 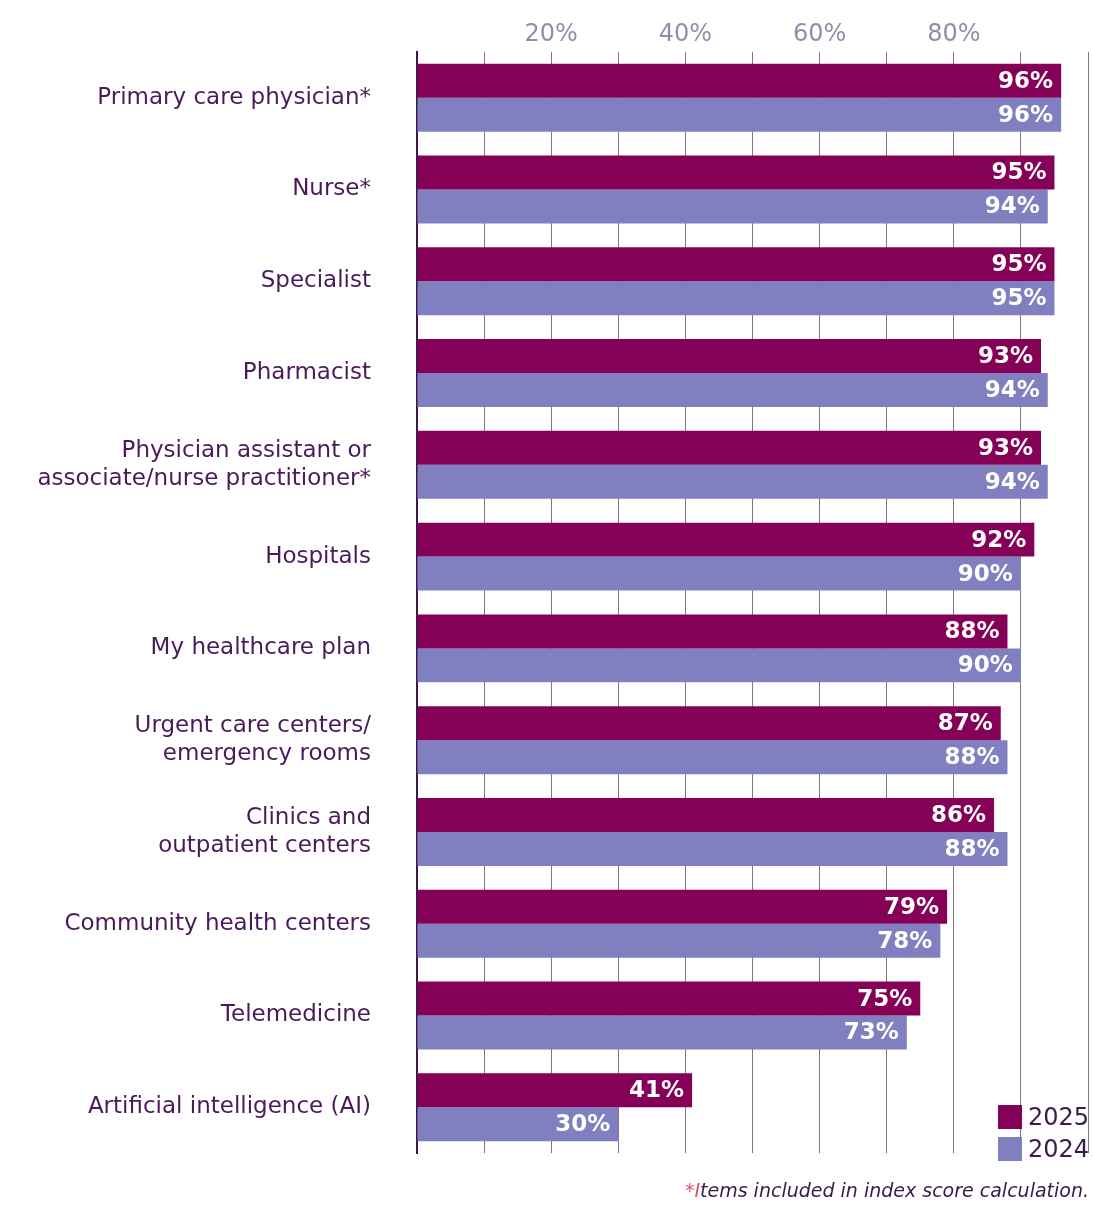 What do you see at coordinates (551, 32) in the screenshot?
I see `x-tick-label: 20%` at bounding box center [551, 32].